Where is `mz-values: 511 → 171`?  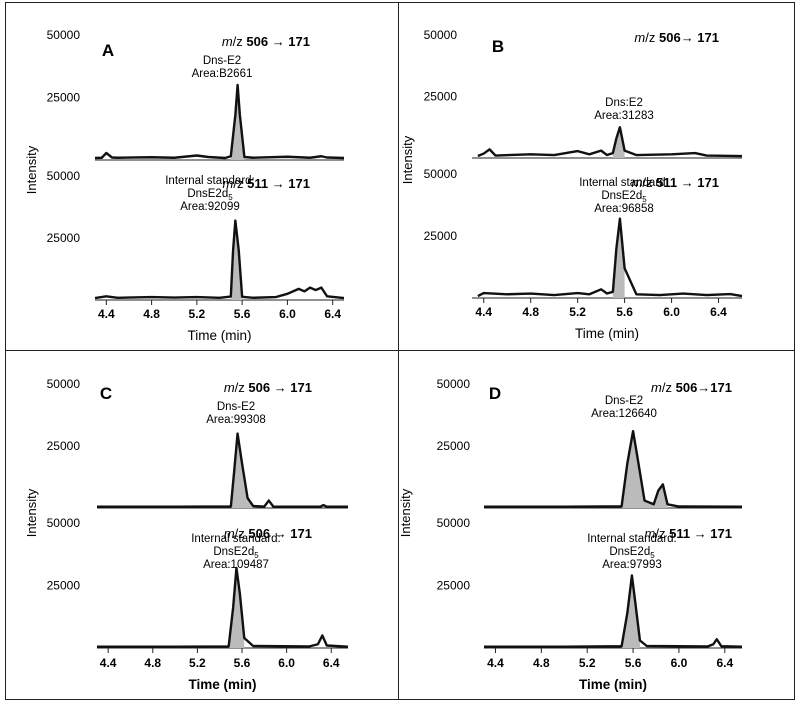
mz-values: 511 → 171 is located at coordinates (686, 182).